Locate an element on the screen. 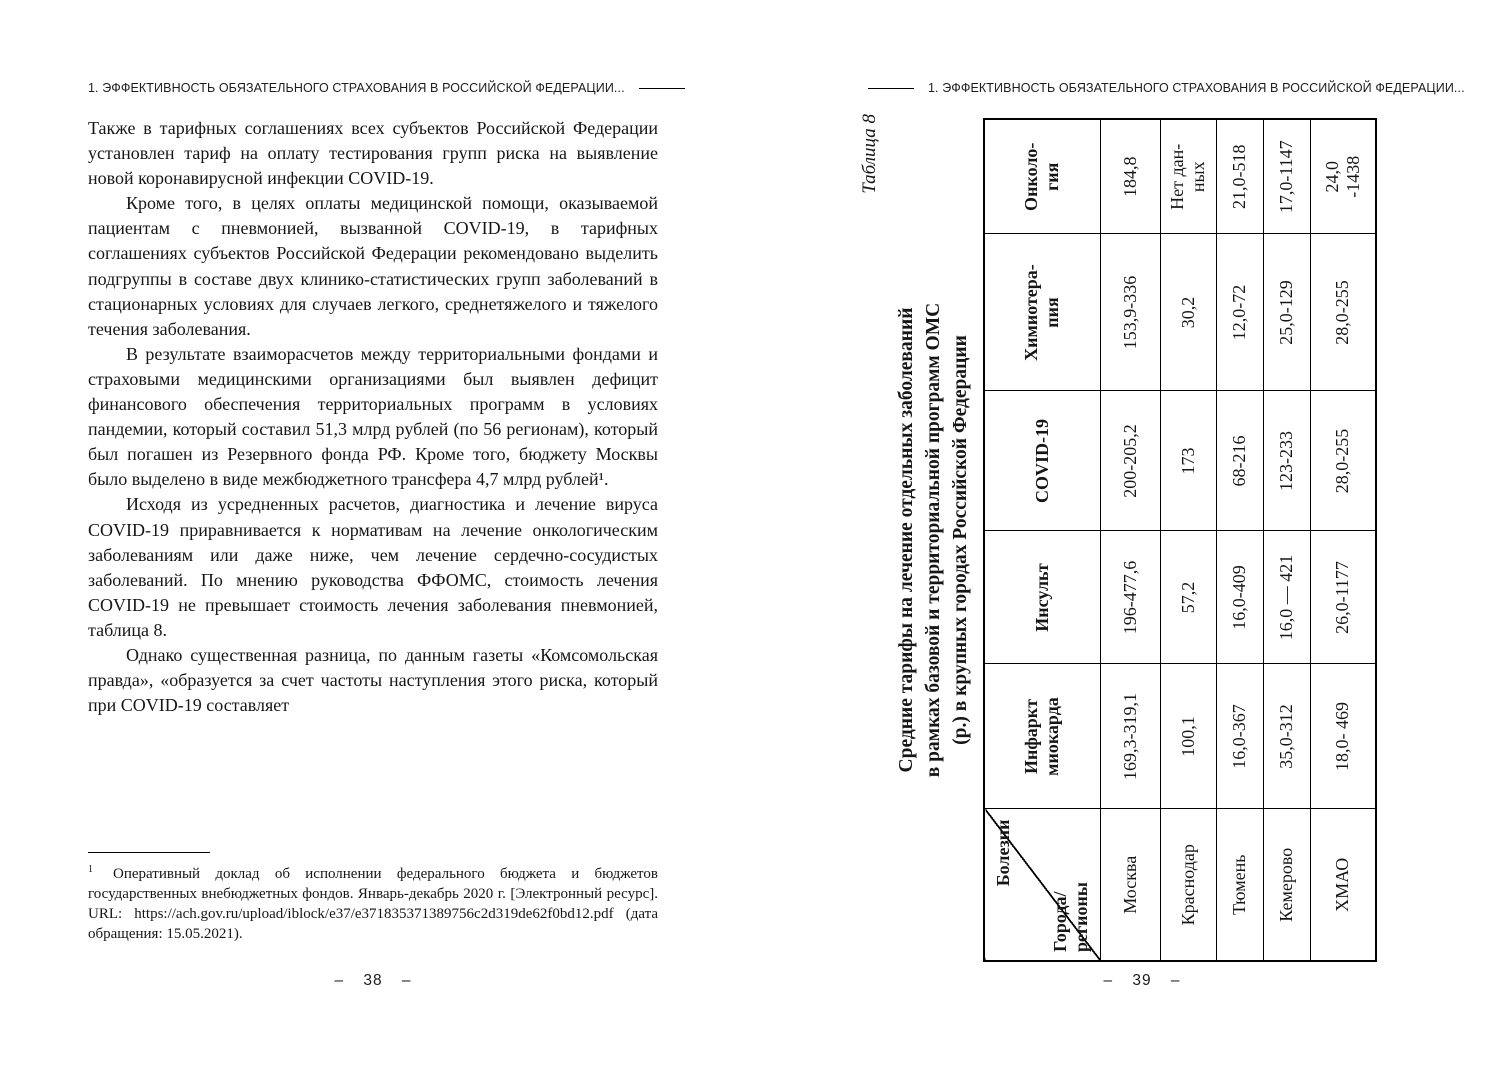  disease-column-header: Инсульт is located at coordinates (1042, 597).